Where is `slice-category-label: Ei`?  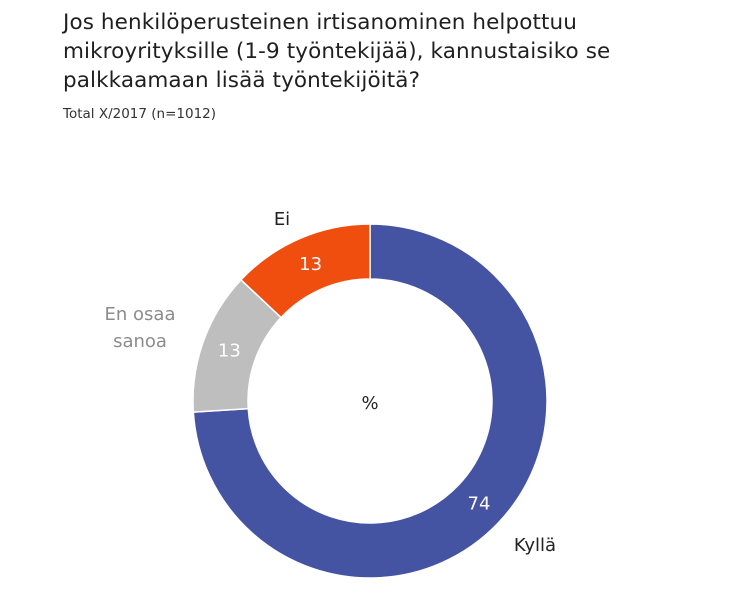
slice-category-label: Ei is located at coordinates (282, 219).